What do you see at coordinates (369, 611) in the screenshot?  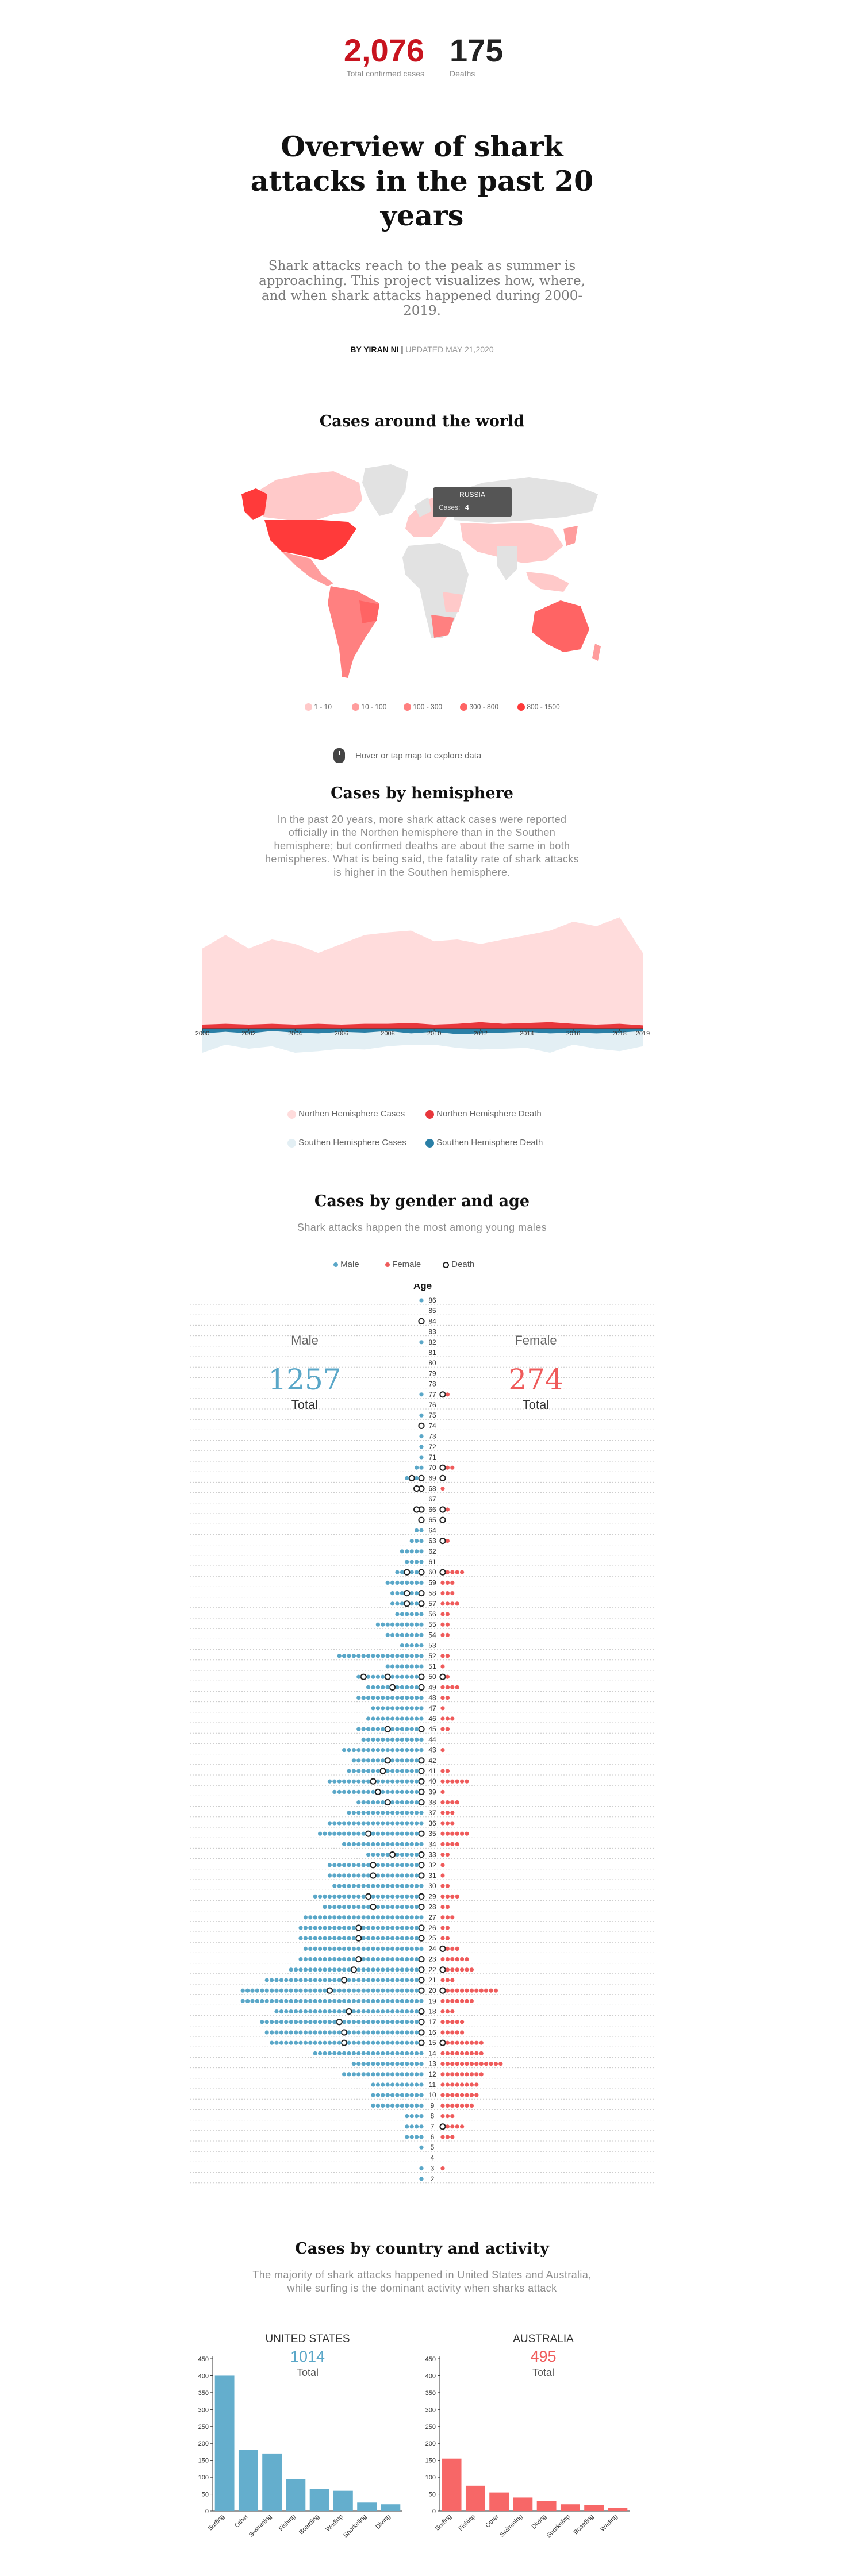 I see `map-brazil` at bounding box center [369, 611].